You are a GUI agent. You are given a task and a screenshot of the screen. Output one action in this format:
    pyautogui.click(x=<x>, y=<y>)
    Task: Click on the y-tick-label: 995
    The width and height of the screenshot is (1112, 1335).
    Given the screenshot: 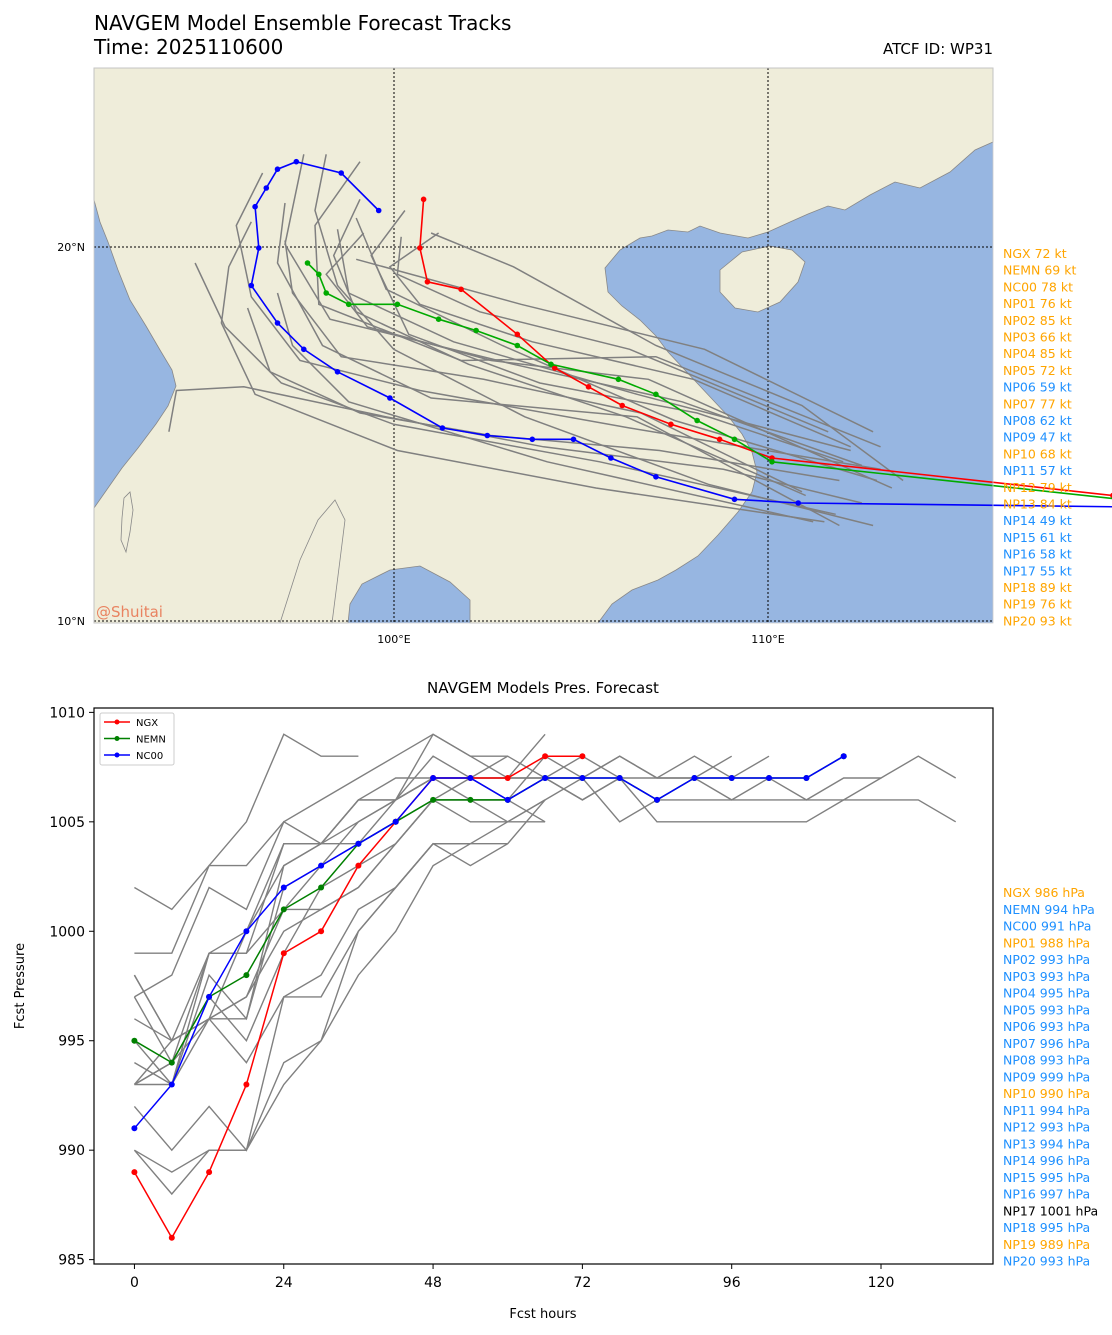 What is the action you would take?
    pyautogui.click(x=71, y=1042)
    